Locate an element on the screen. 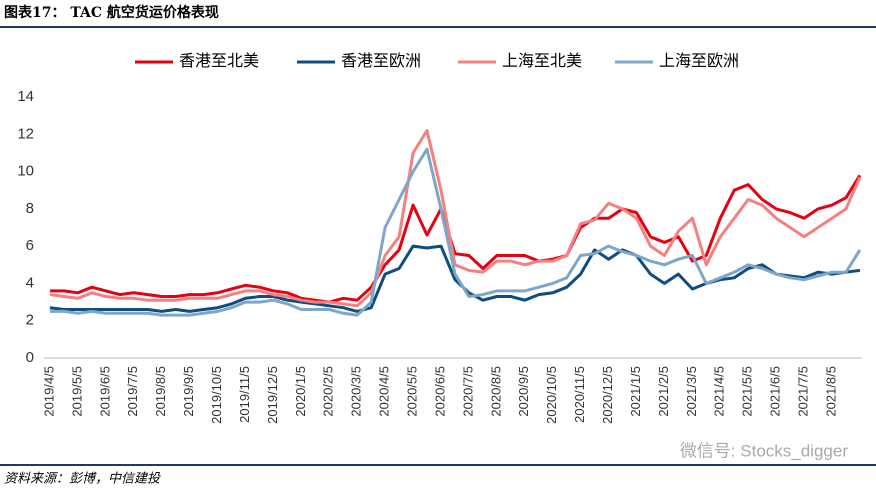 Image resolution: width=876 pixels, height=491 pixels. x-tick-label: 2019/11/5 is located at coordinates (244, 394).